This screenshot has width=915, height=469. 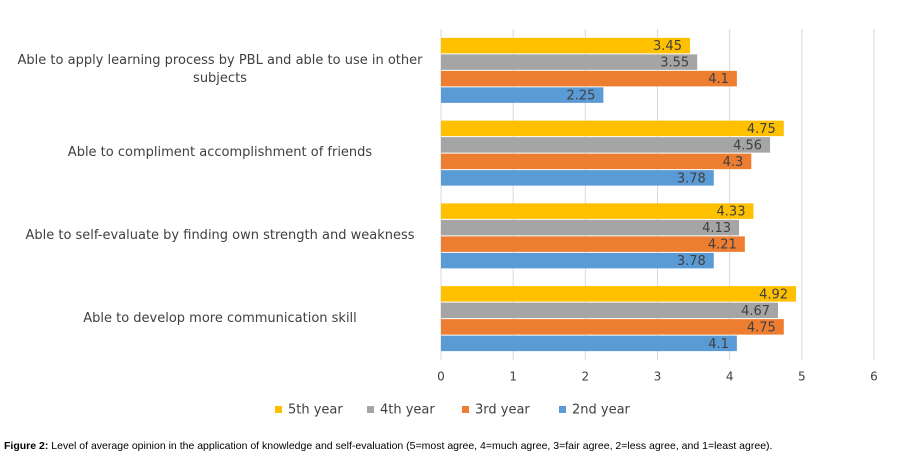 I want to click on value-label: 4.67, so click(x=755, y=311).